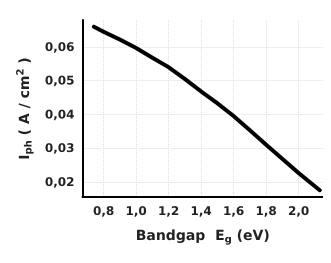  What do you see at coordinates (59, 47) in the screenshot?
I see `y-tick-label: 0,06` at bounding box center [59, 47].